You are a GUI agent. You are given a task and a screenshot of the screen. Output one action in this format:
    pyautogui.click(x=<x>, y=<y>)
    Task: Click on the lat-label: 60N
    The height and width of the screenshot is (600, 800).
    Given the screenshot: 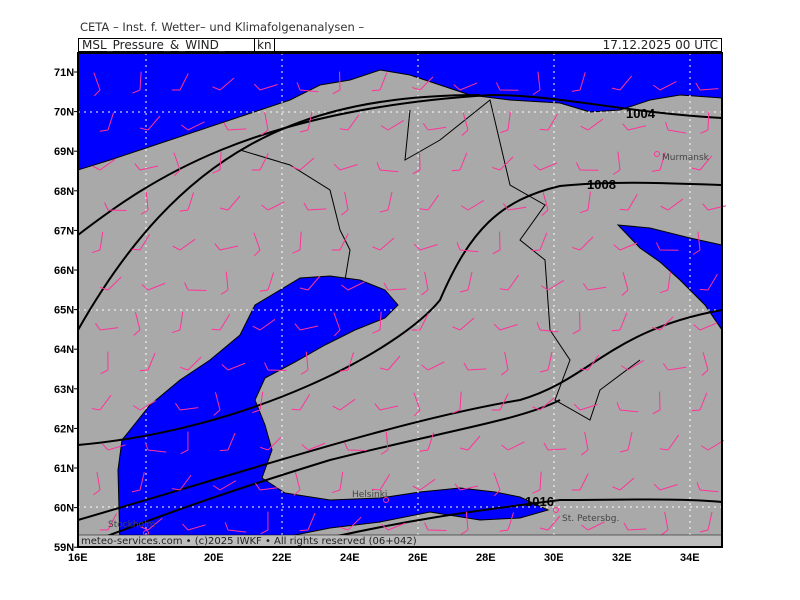 What is the action you would take?
    pyautogui.click(x=64, y=509)
    